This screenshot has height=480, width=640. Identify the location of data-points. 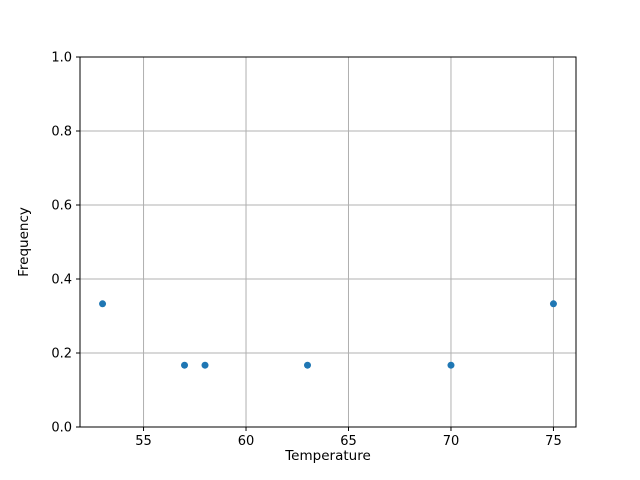
(328, 334).